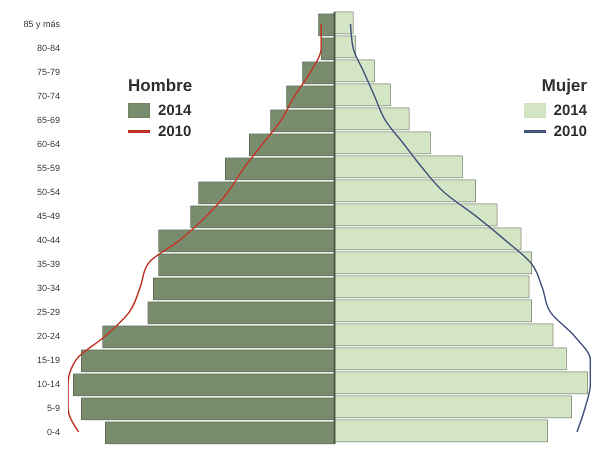  Describe the element at coordinates (48, 288) in the screenshot. I see `y-tick-label: 30-34` at that location.